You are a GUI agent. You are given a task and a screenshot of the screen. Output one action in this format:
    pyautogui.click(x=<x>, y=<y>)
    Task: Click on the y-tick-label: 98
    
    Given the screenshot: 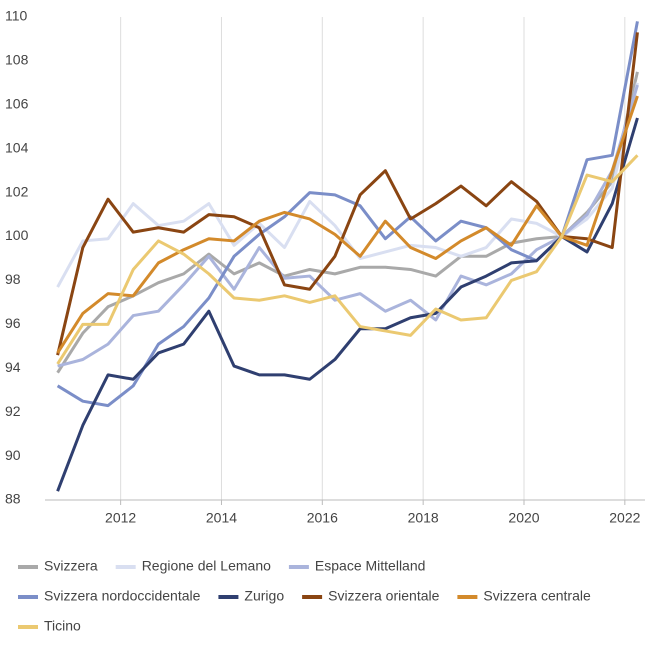 What is the action you would take?
    pyautogui.click(x=13, y=279)
    